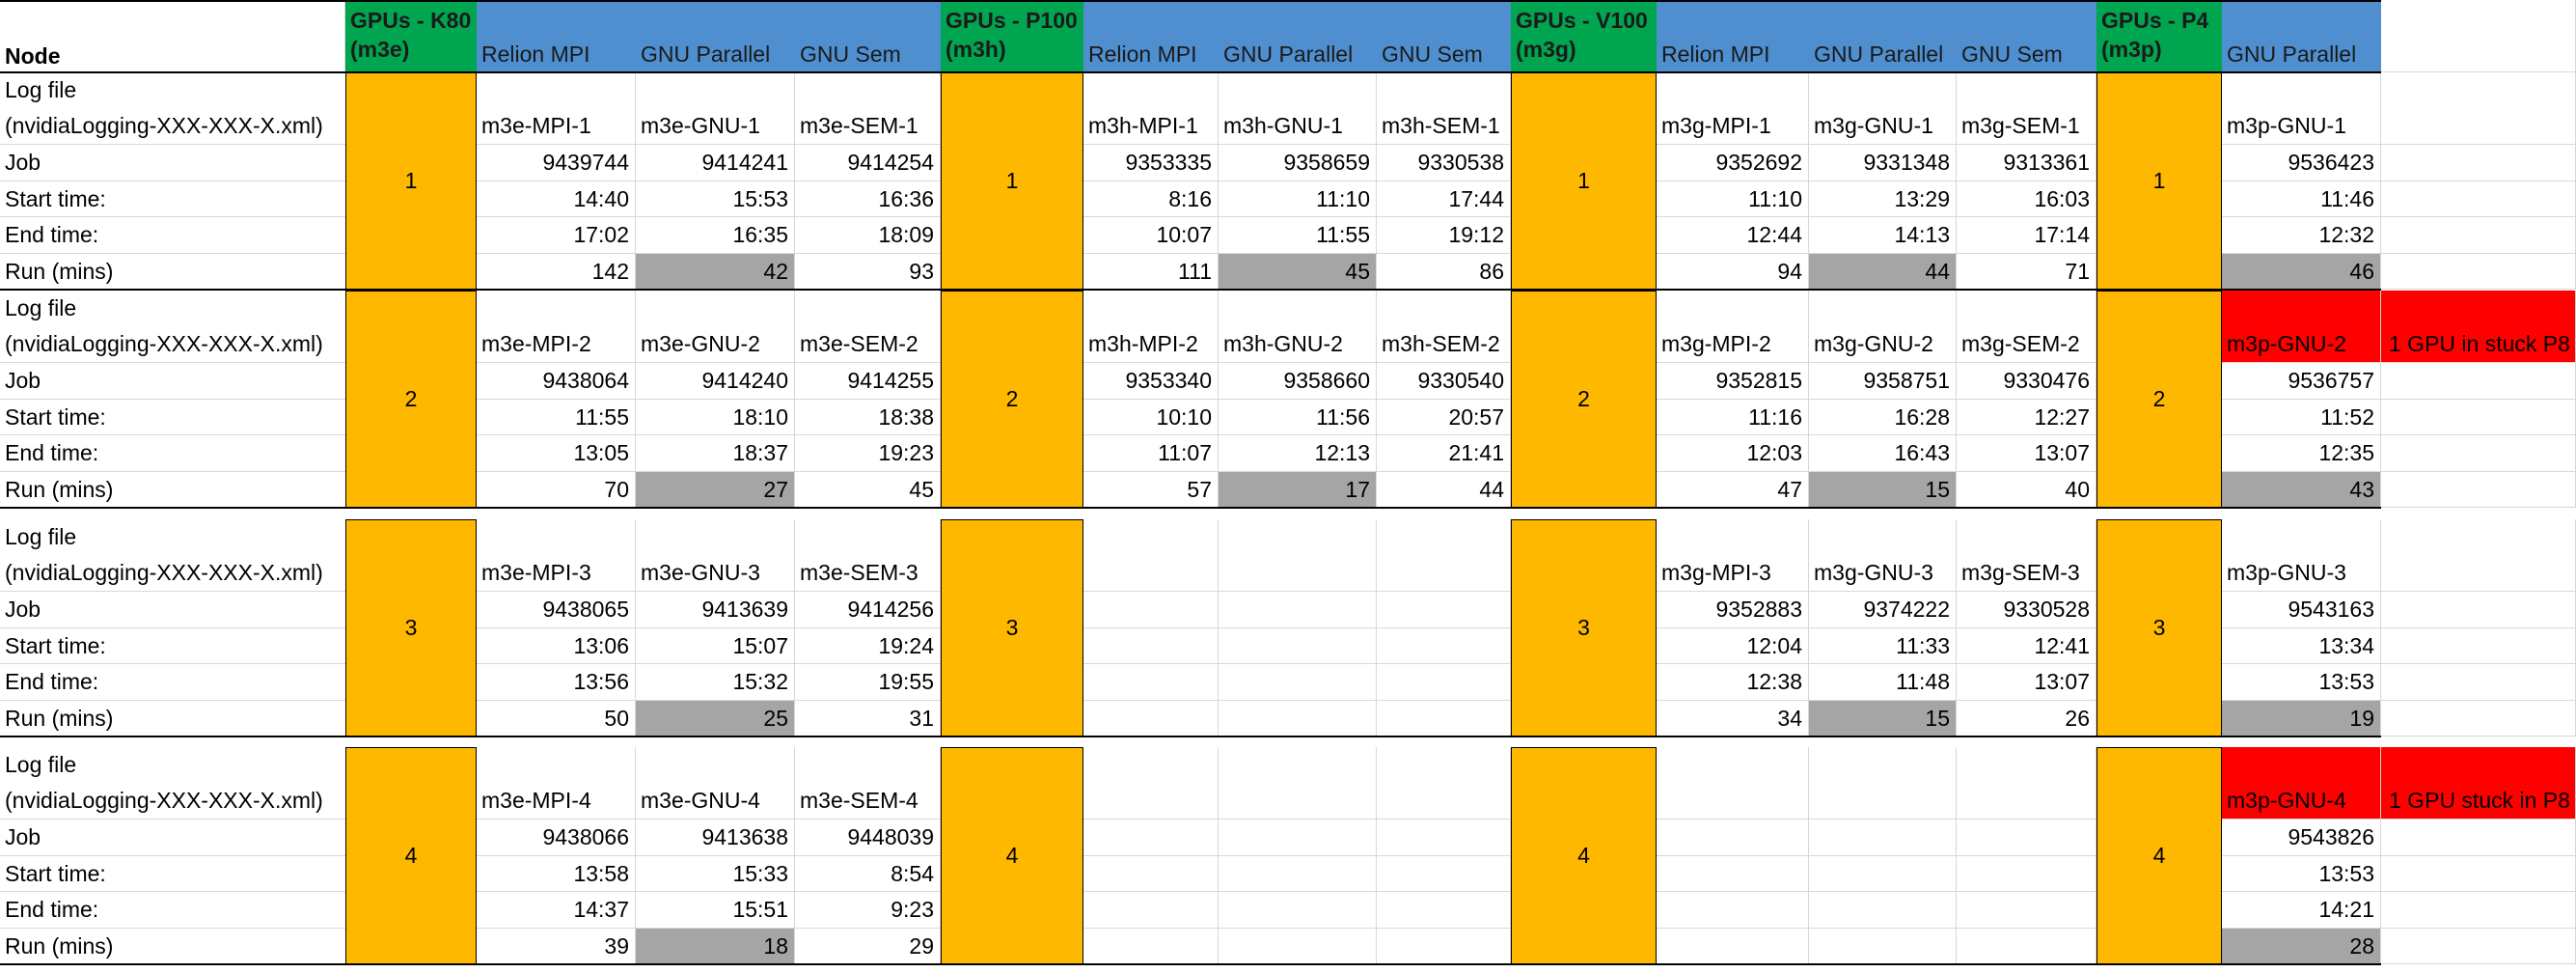 Image resolution: width=2576 pixels, height=973 pixels. I want to click on end-time-cell: 18:09, so click(868, 235).